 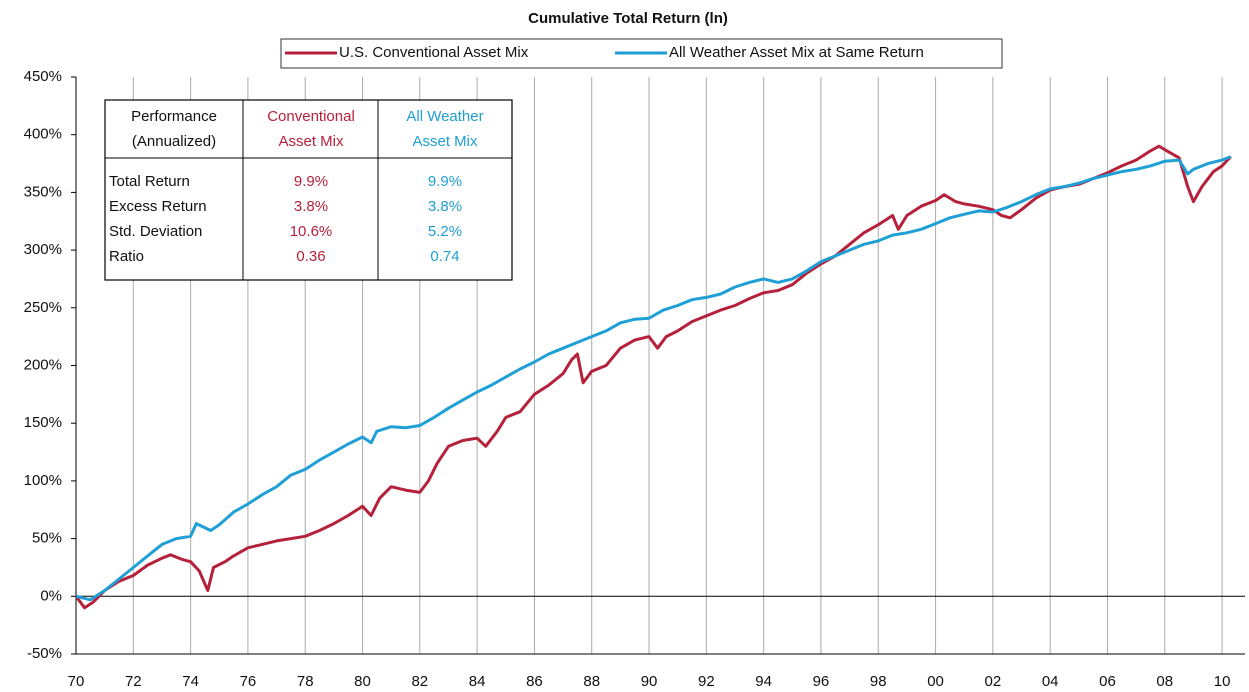 I want to click on x-tick-label: 94, so click(x=763, y=681).